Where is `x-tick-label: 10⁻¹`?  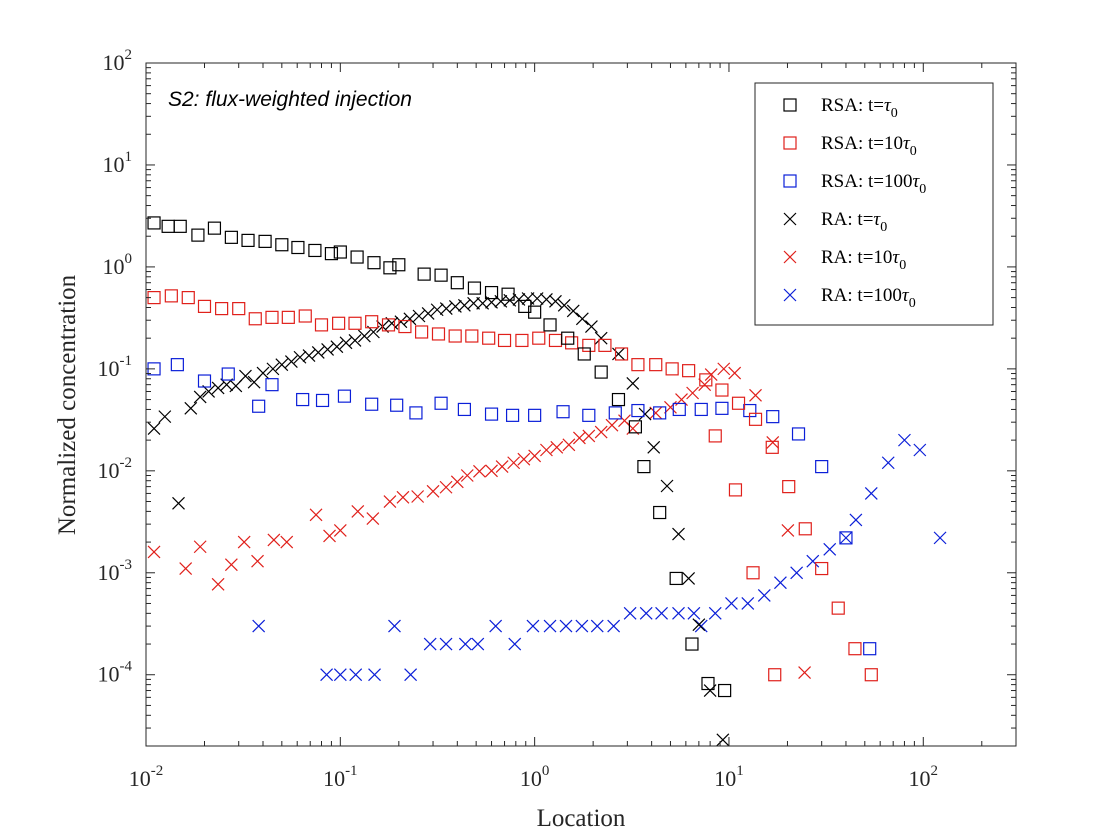
x-tick-label: 10⁻¹ is located at coordinates (340, 777).